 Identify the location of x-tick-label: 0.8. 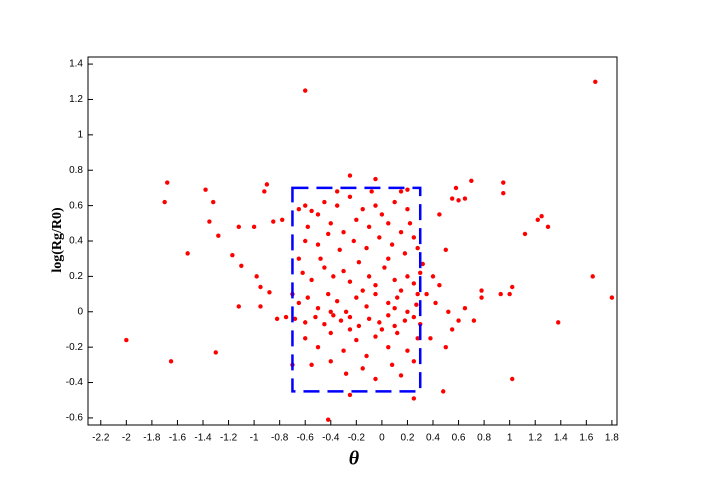
(484, 438).